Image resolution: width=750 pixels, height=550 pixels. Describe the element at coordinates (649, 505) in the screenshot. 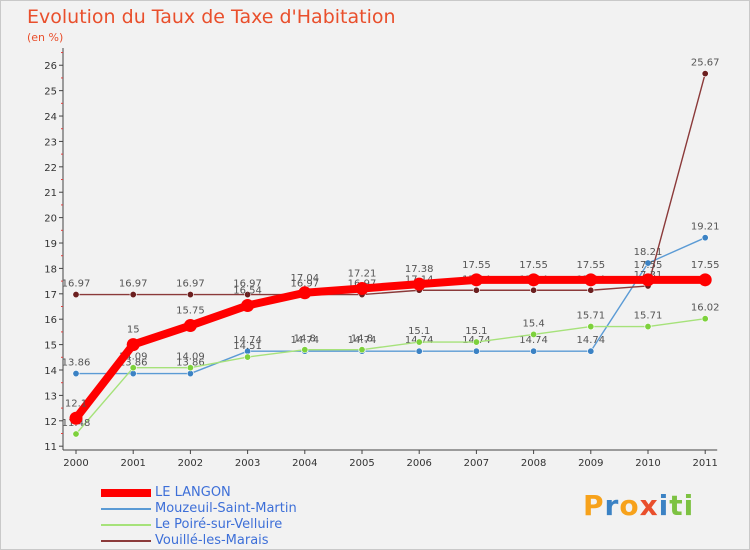

I see `logo-letter: x` at that location.